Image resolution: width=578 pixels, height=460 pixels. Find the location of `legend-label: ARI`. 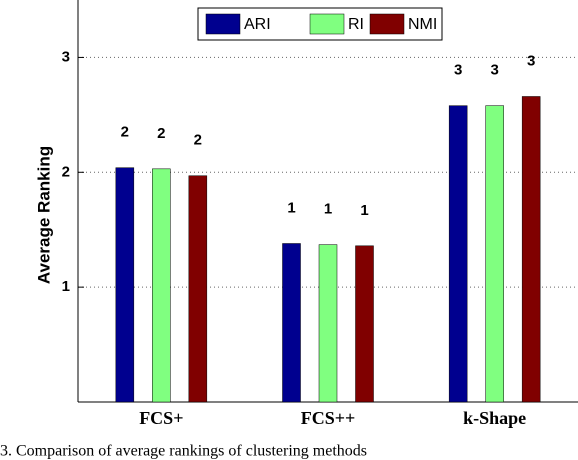

legend-label: ARI is located at coordinates (257, 24).